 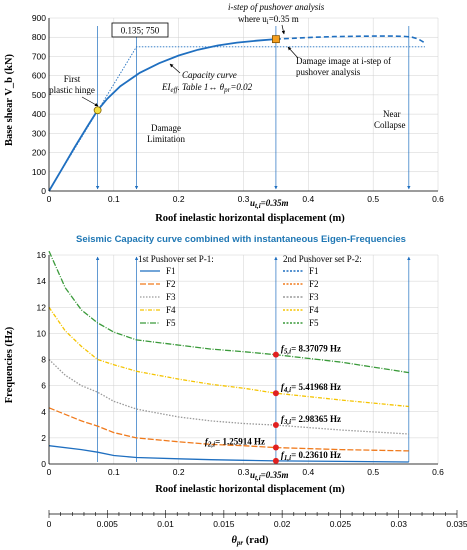 I want to click on step-annotation-arrow, so click(x=283, y=29).